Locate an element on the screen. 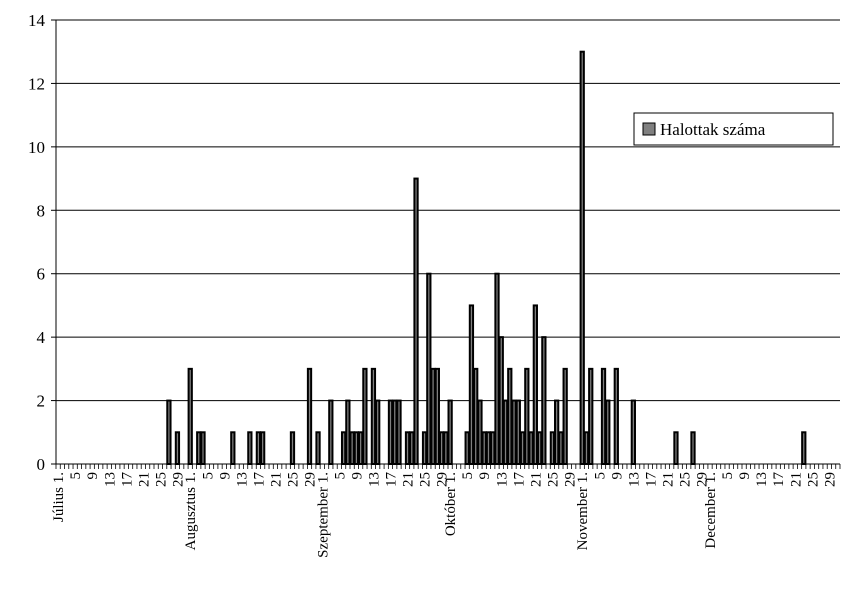  y-tick-label: 6 is located at coordinates (41, 274).